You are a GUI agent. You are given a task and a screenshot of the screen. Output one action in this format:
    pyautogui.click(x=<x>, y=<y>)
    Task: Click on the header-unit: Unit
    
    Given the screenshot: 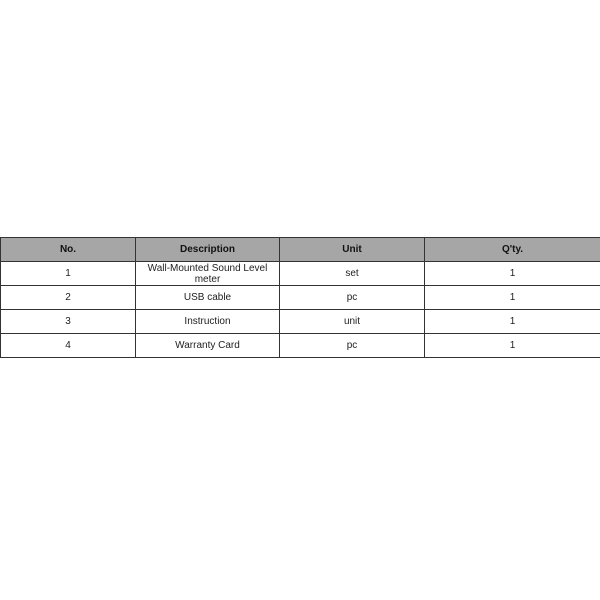 What is the action you would take?
    pyautogui.click(x=352, y=249)
    